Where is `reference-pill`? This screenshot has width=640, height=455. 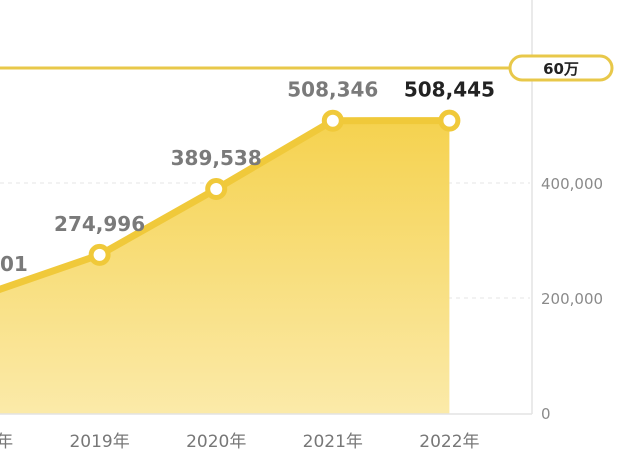
reference-pill is located at coordinates (561, 68).